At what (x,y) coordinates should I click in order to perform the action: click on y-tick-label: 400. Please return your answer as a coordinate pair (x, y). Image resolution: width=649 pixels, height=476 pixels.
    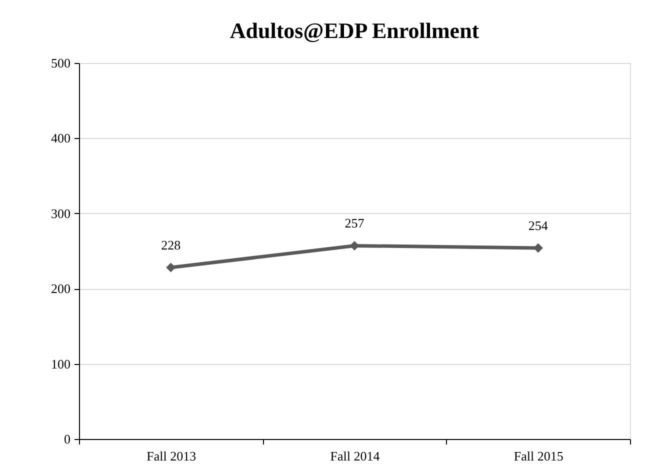
    Looking at the image, I should click on (60, 138).